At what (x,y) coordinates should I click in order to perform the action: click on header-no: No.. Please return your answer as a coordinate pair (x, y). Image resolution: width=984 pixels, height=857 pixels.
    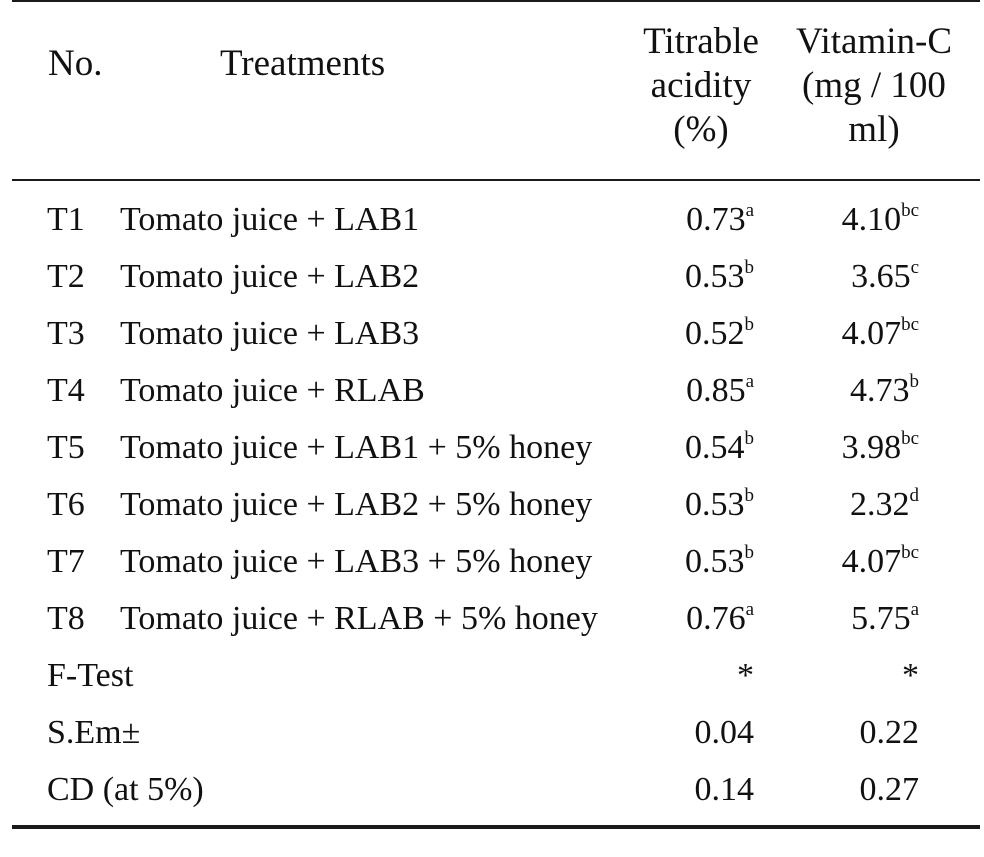
    Looking at the image, I should click on (75, 63).